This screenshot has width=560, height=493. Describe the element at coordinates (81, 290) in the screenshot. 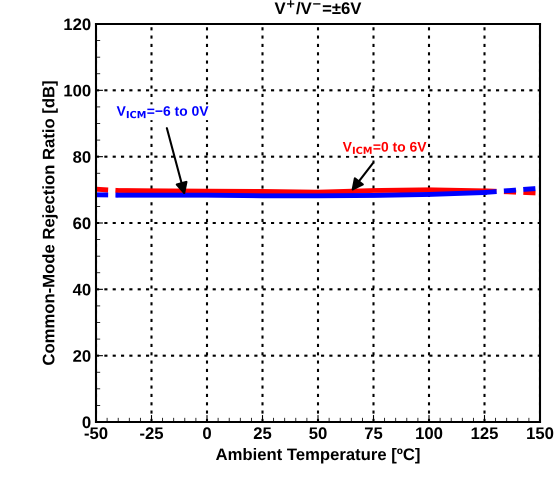

I see `y-tick-label: 40` at that location.